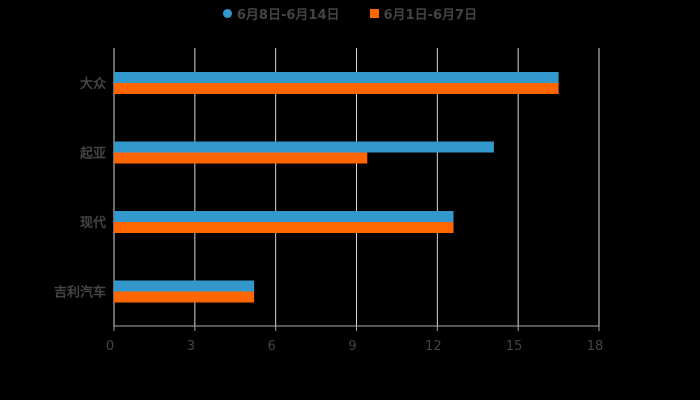 The image size is (700, 400). Describe the element at coordinates (350, 13) in the screenshot. I see `chart-legend: 6月8日-6月14日 6月1日-6月7日` at that location.